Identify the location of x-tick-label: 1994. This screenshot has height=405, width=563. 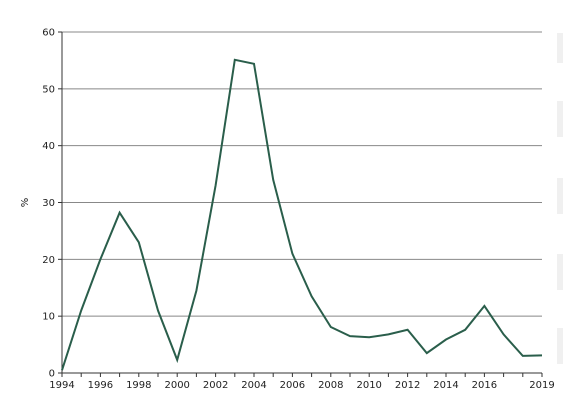
(61, 385).